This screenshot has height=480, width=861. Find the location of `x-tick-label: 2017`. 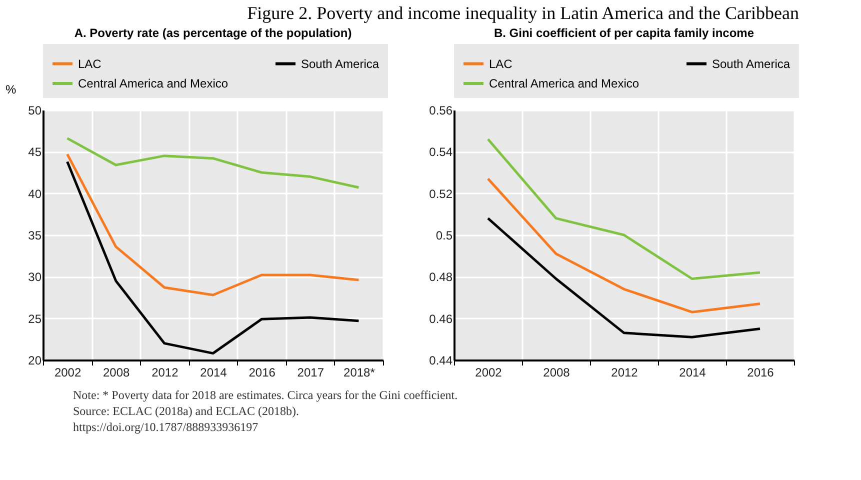

x-tick-label: 2017 is located at coordinates (310, 373).